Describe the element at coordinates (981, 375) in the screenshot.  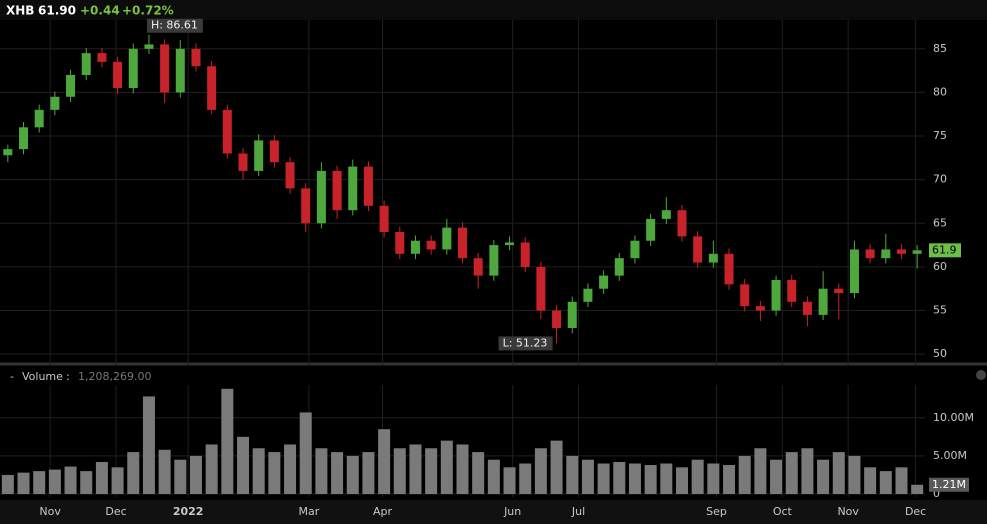
I see `close-pane` at that location.